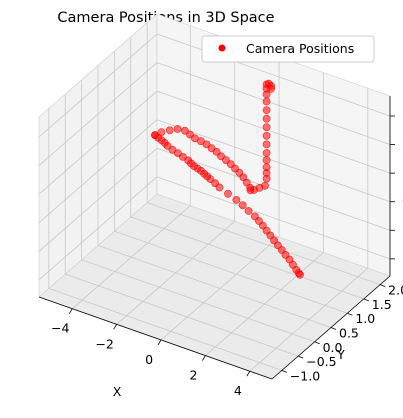  Describe the element at coordinates (305, 375) in the screenshot. I see `y-tick-label: −1.0` at that location.